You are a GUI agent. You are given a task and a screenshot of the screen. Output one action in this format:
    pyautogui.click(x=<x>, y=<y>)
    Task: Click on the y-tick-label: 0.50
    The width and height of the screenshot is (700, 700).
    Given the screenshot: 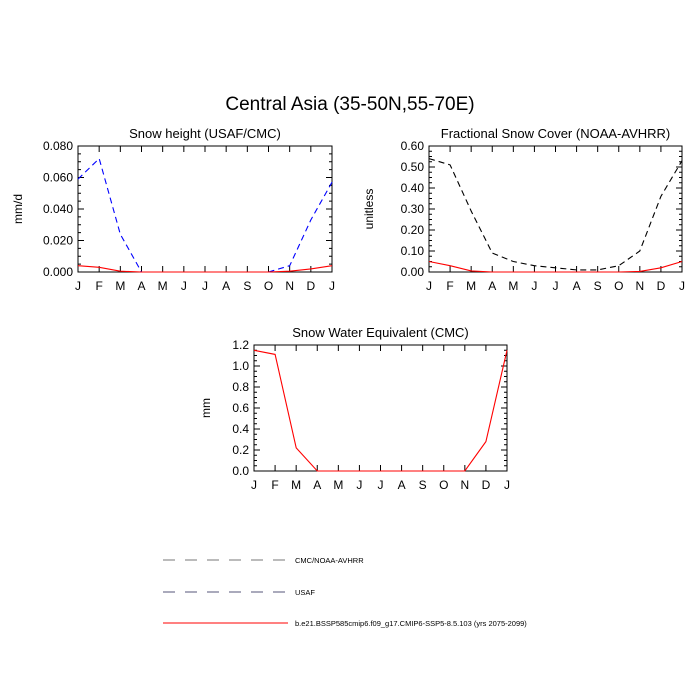 What is the action you would take?
    pyautogui.click(x=413, y=167)
    